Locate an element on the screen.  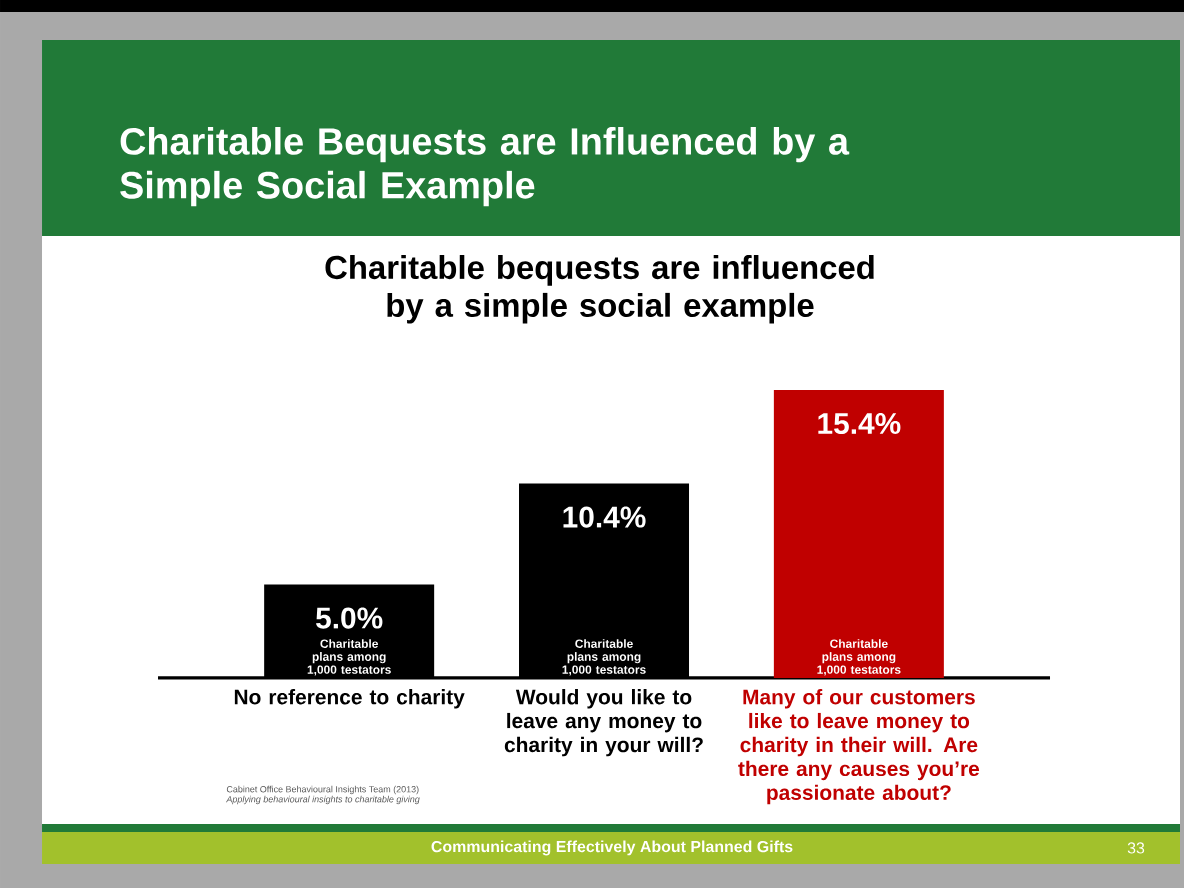
x-tick-label: No reference to charity is located at coordinates (349, 699).